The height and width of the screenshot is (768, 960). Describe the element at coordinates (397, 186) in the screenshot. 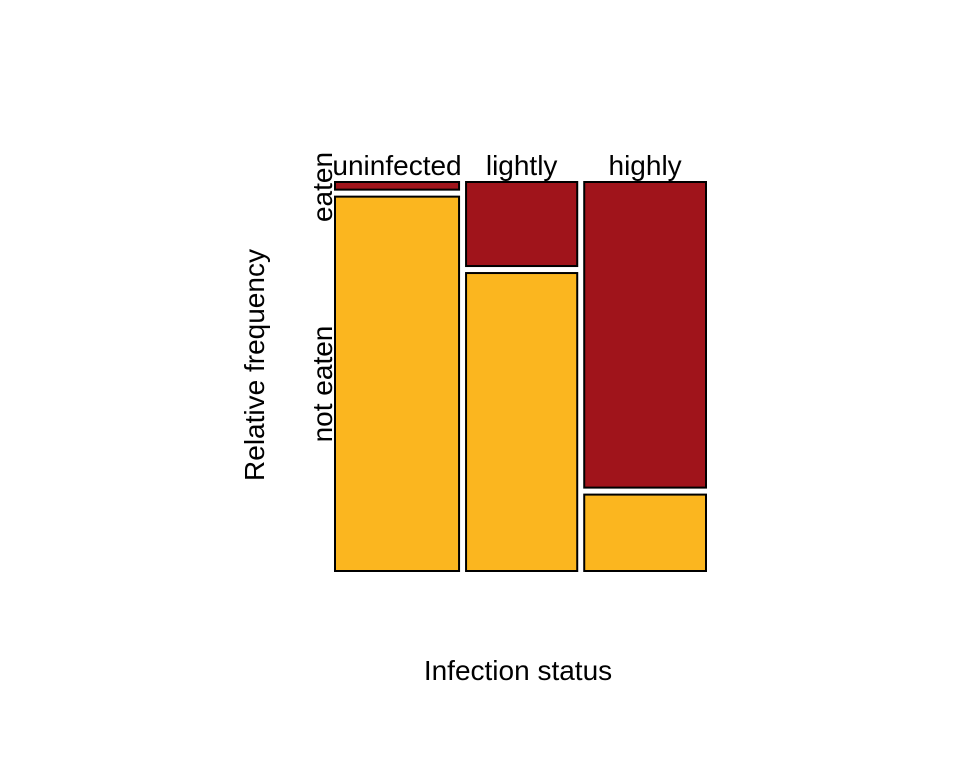

I see `tile-uninfected-eaten` at that location.